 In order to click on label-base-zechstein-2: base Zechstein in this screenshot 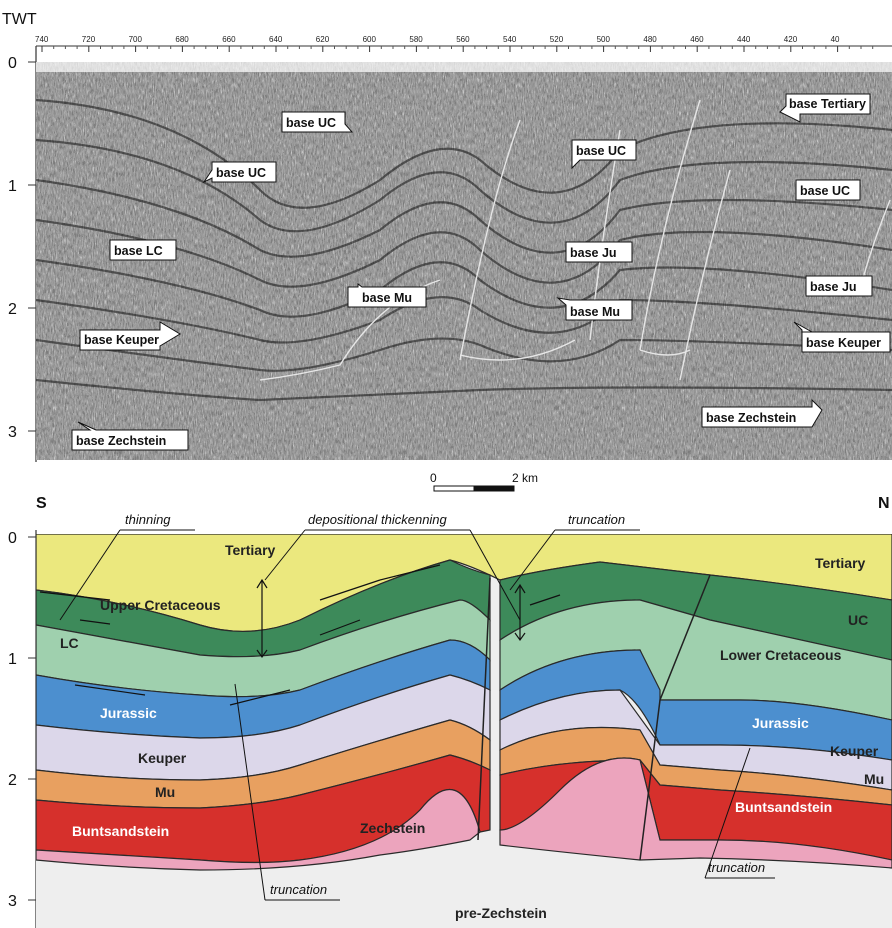, I will do `click(762, 413)`.